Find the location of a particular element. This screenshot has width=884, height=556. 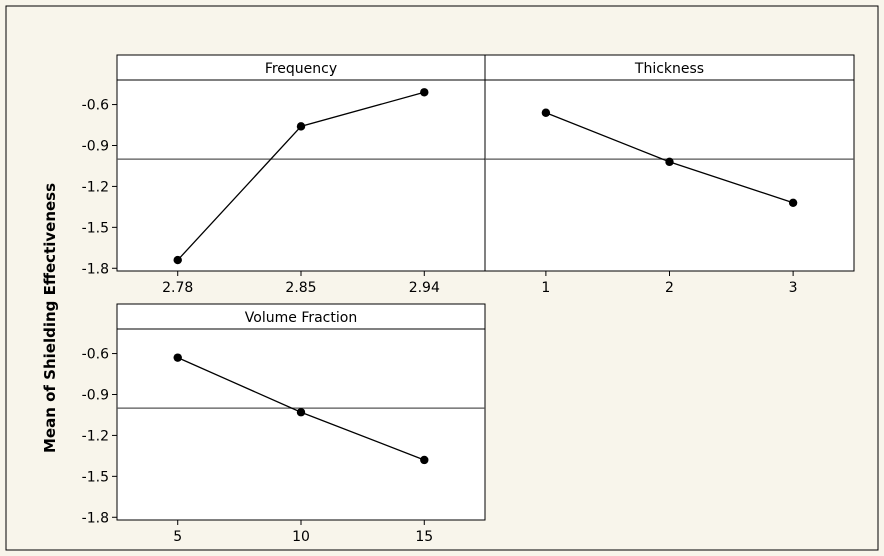

x-tick-label: 2.85 is located at coordinates (300, 288).